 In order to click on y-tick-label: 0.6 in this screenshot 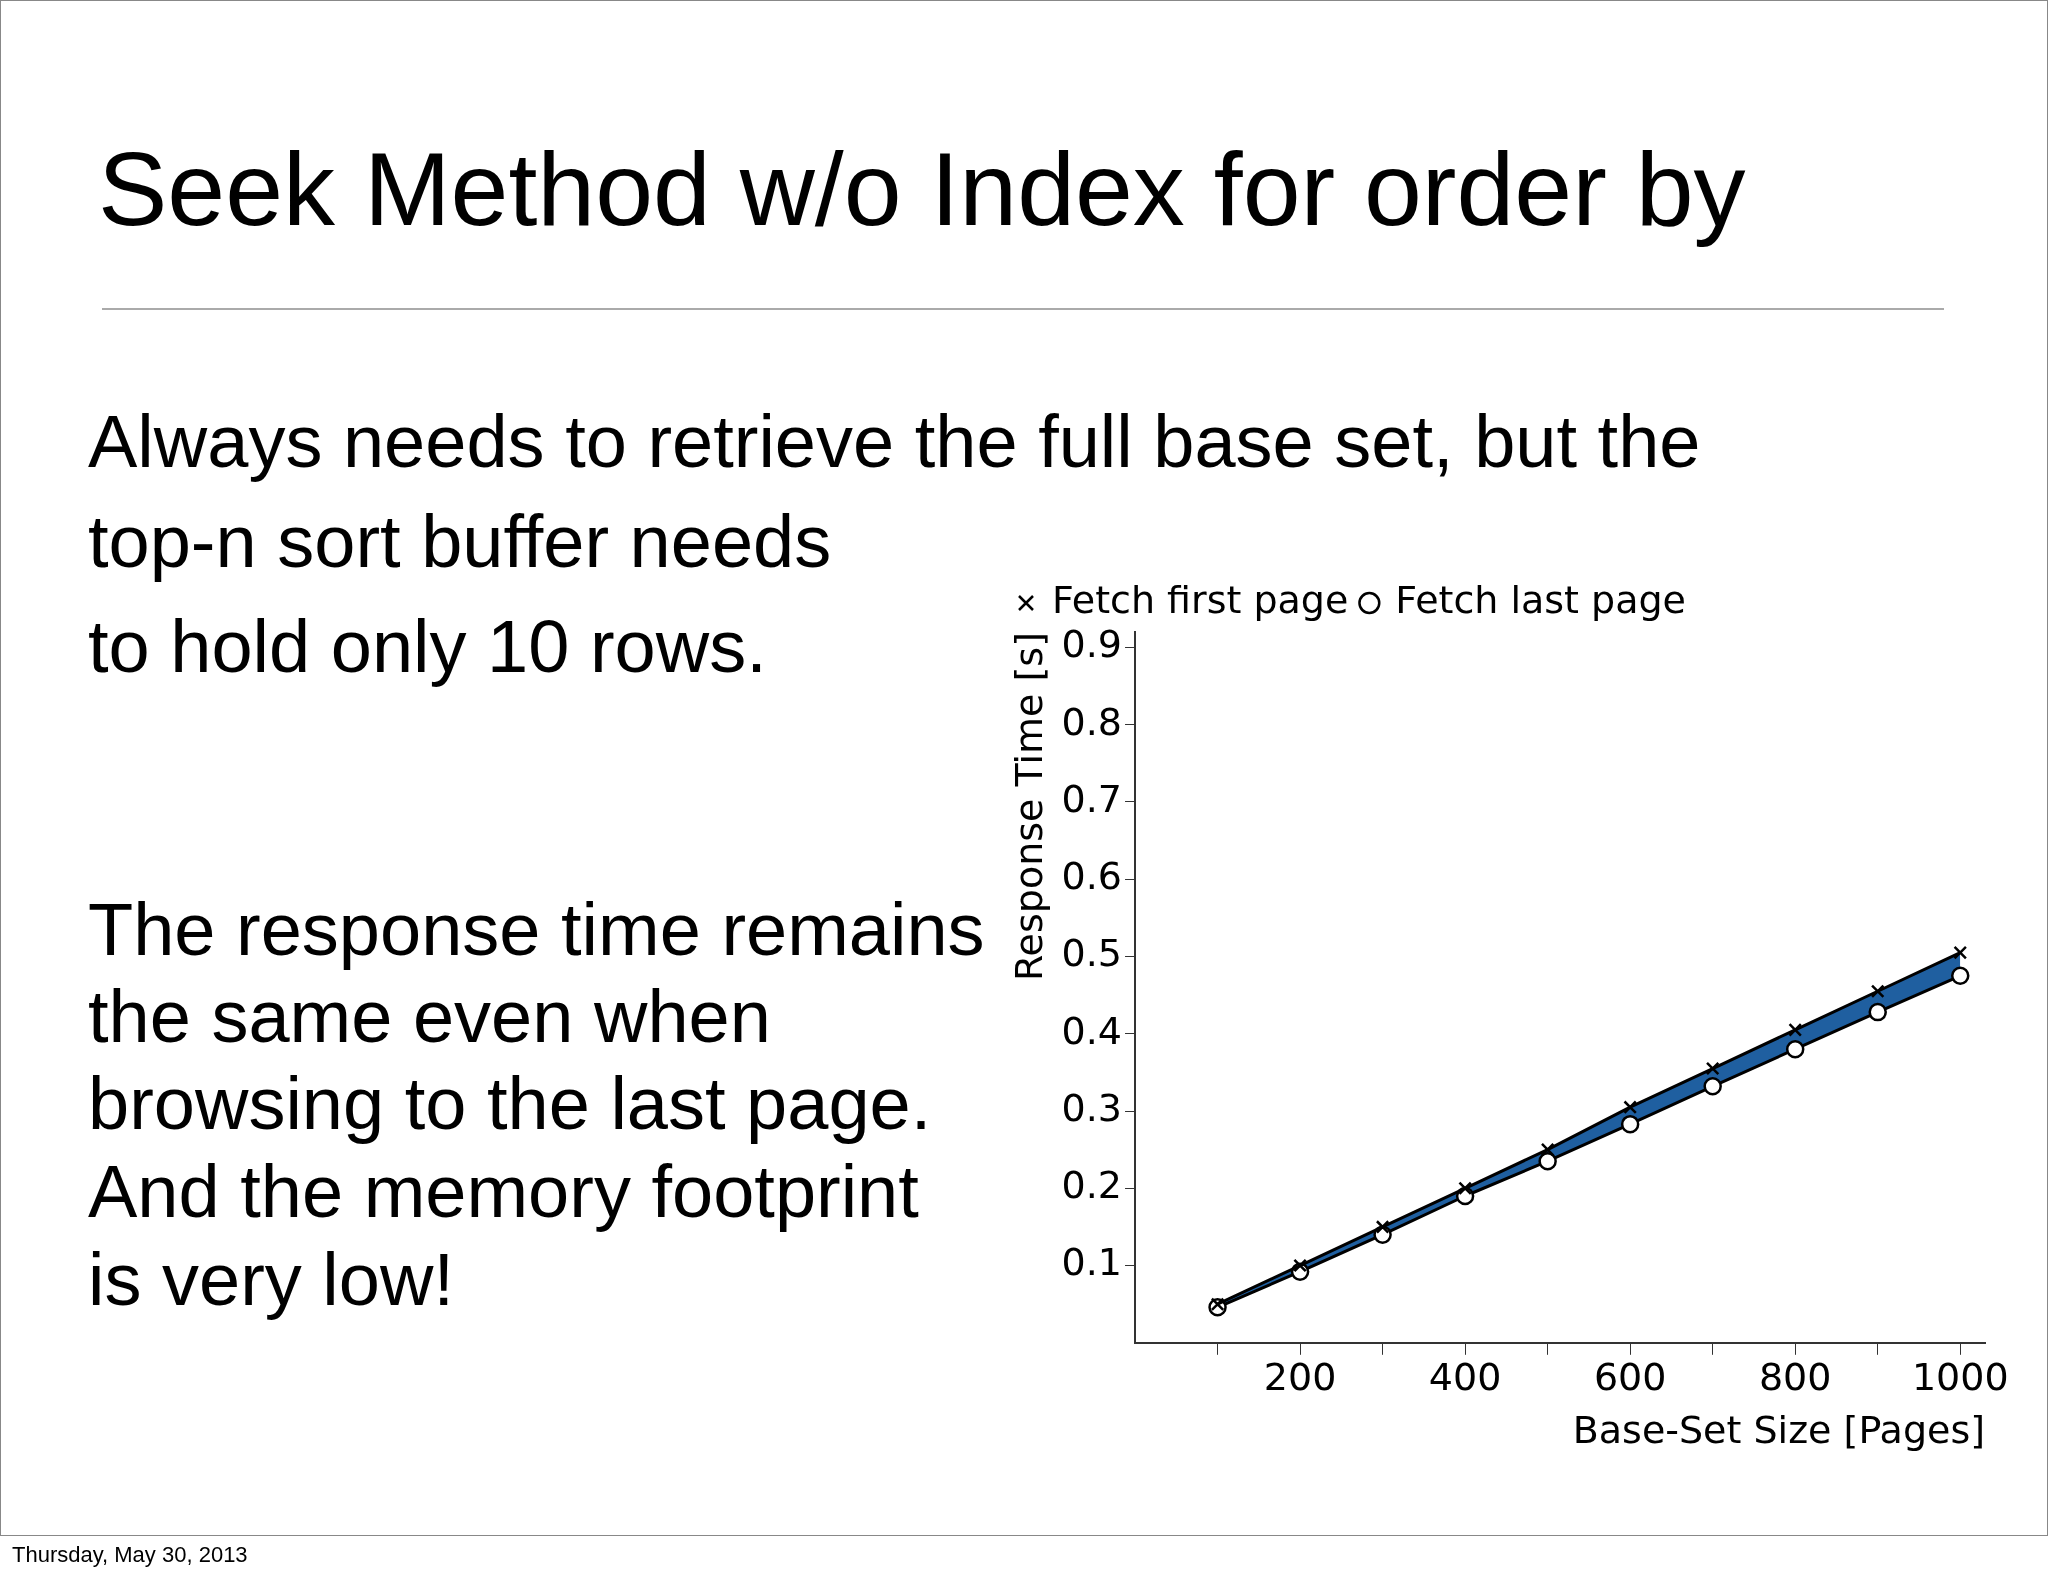, I will do `click(1092, 876)`.